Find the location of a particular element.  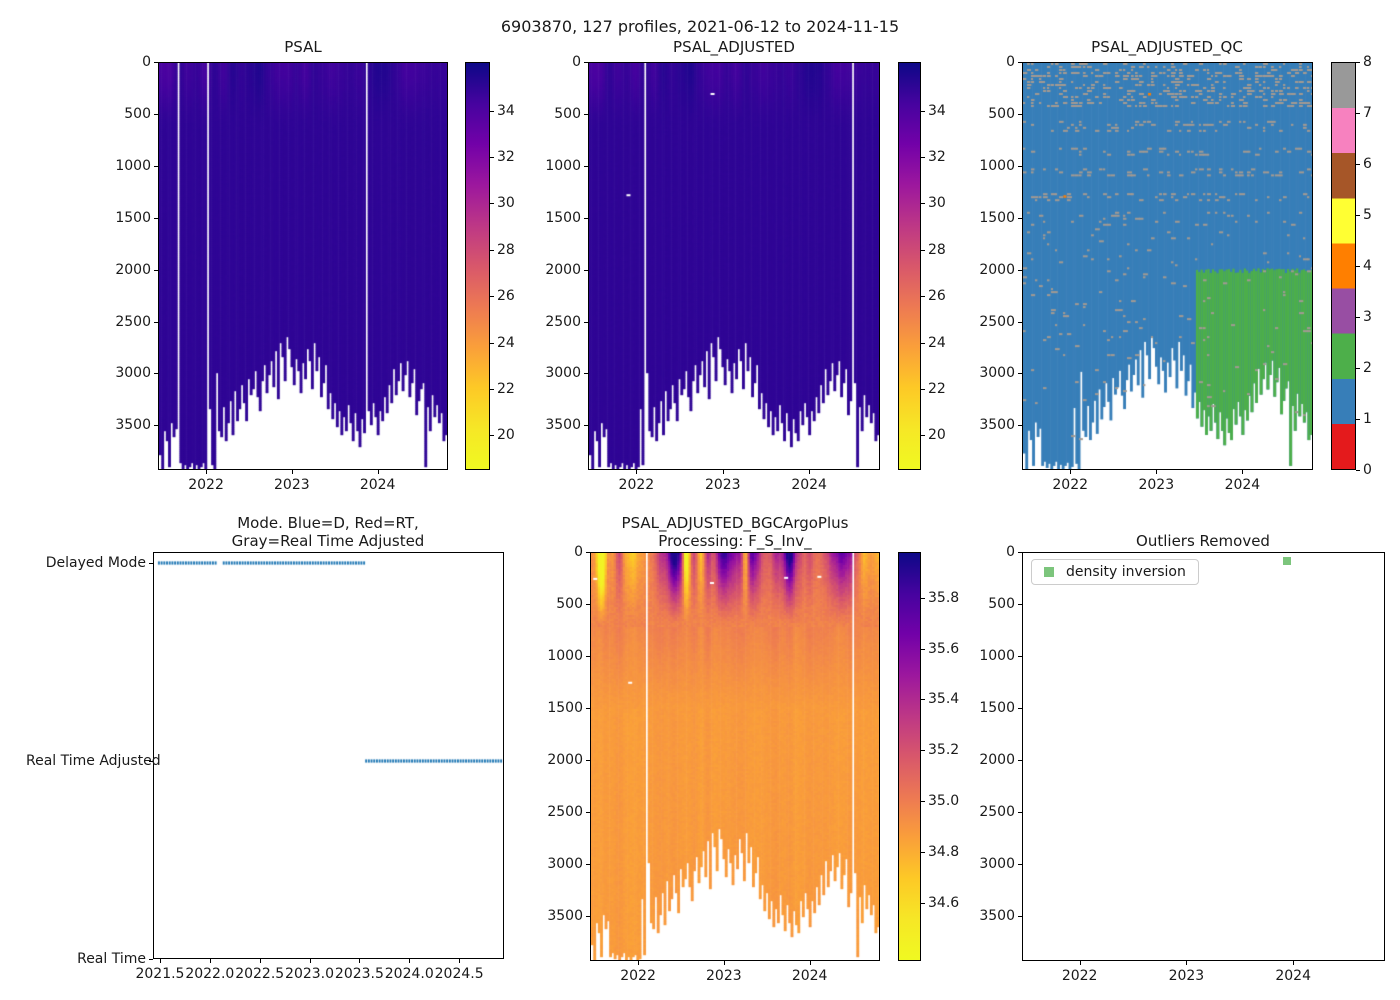

x-tick-label: 2023.0 is located at coordinates (310, 974).